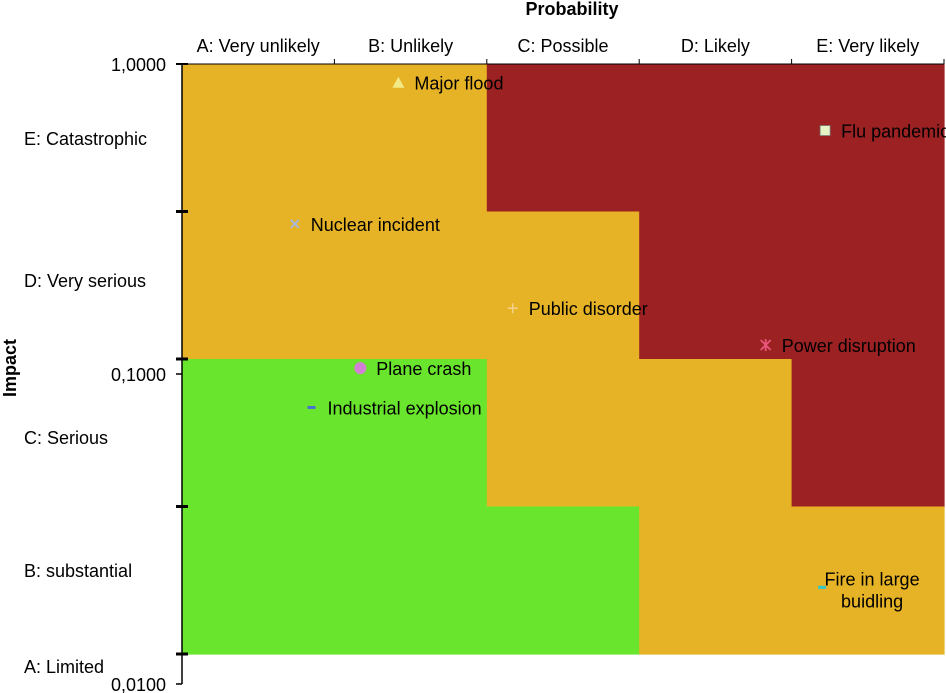 The image size is (946, 693). Describe the element at coordinates (458, 84) in the screenshot. I see `point-label: Major flood` at that location.